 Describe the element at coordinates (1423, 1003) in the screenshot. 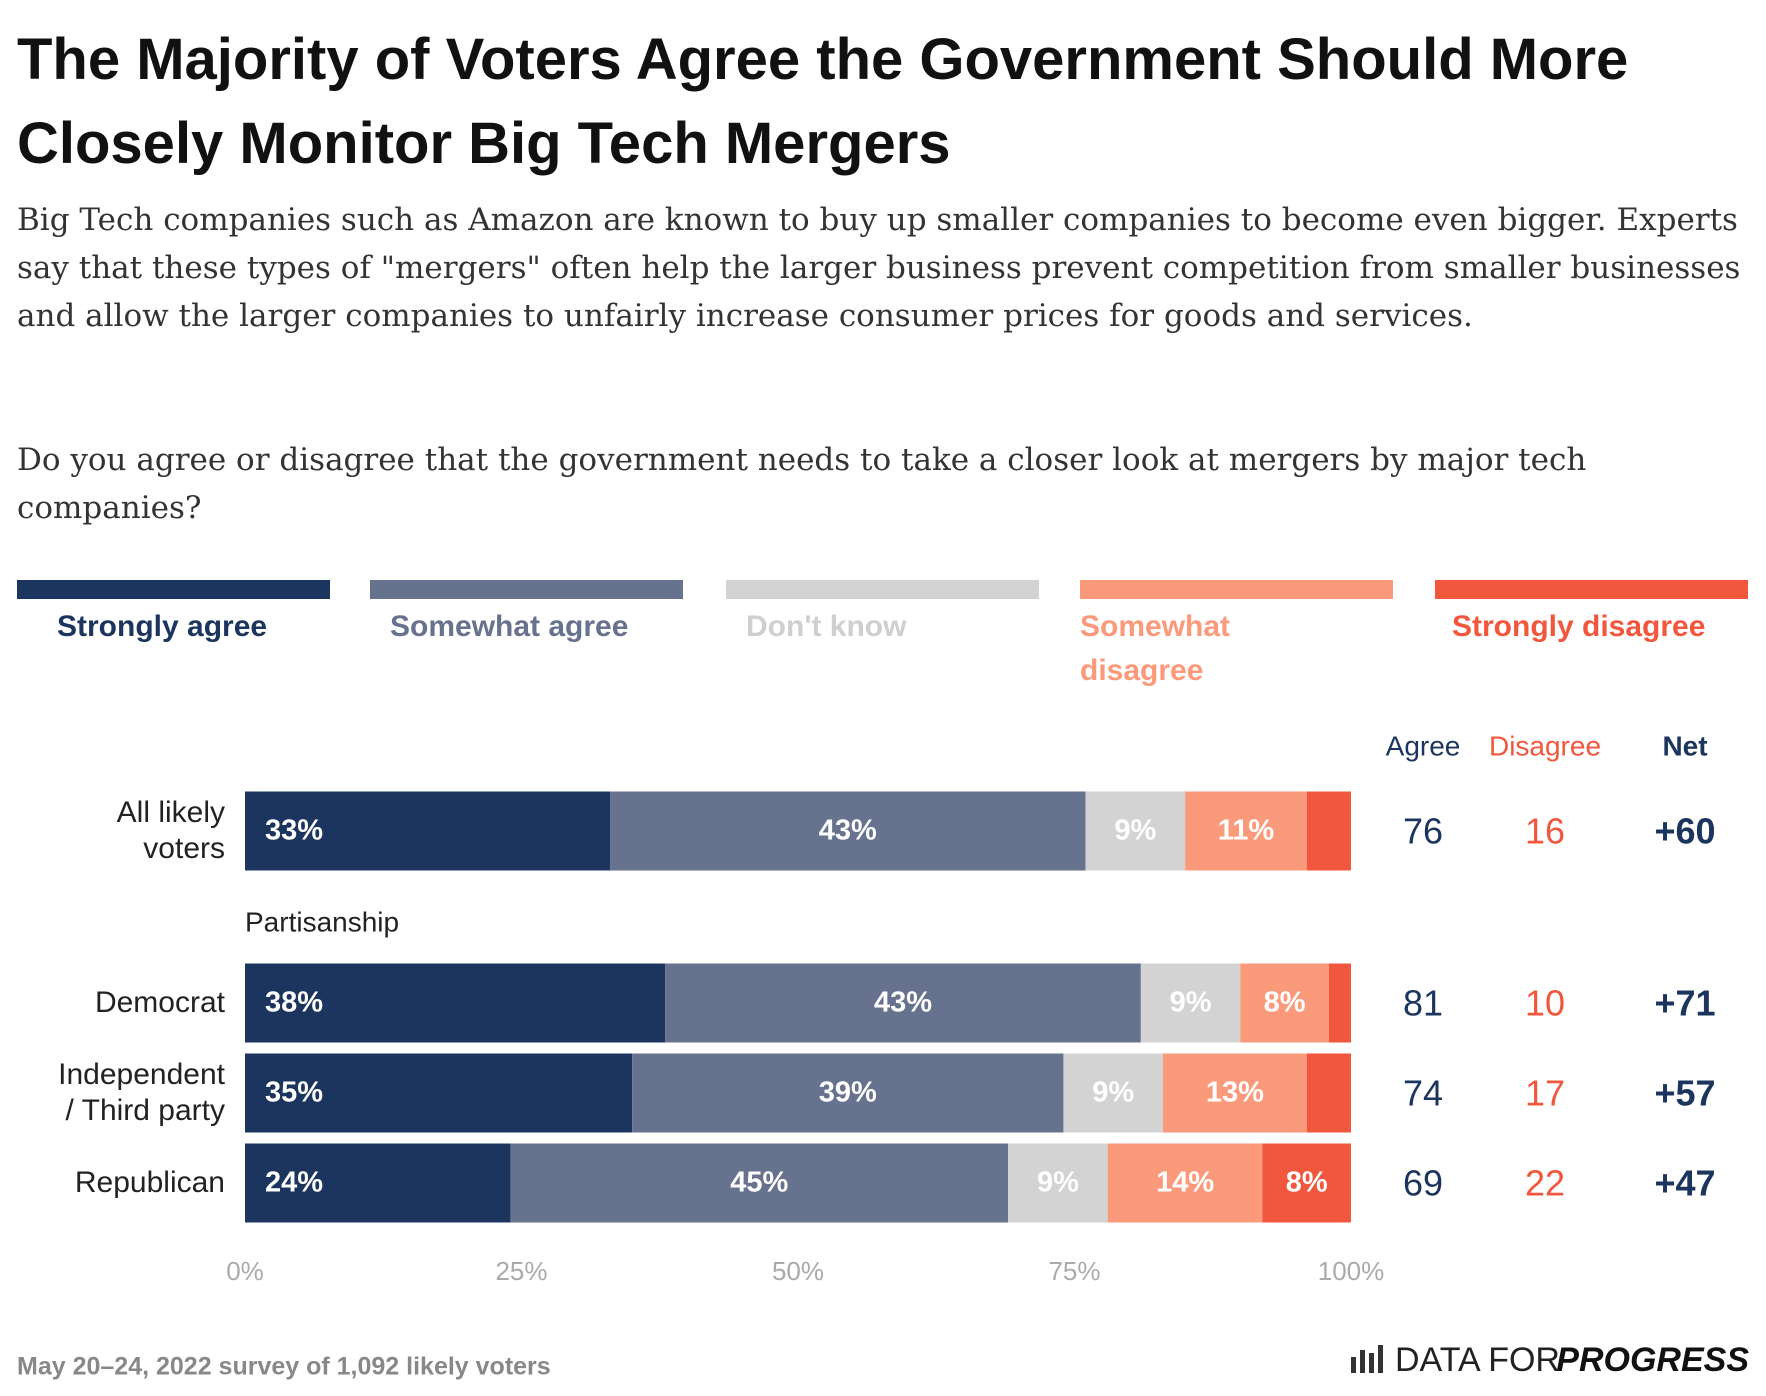

I see `summary-value: 81` at that location.